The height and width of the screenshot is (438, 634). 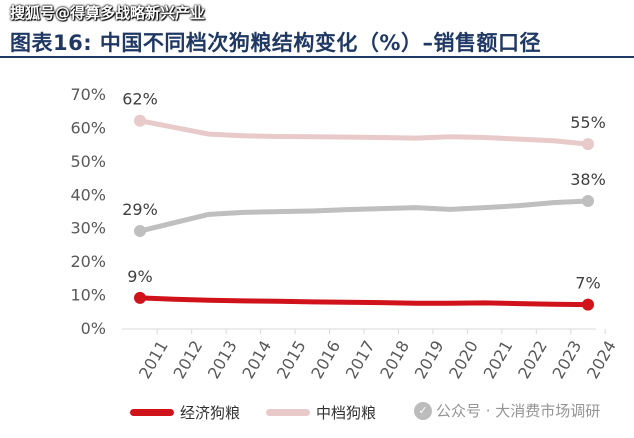 What do you see at coordinates (93, 328) in the screenshot?
I see `y-tick-label: 0%` at bounding box center [93, 328].